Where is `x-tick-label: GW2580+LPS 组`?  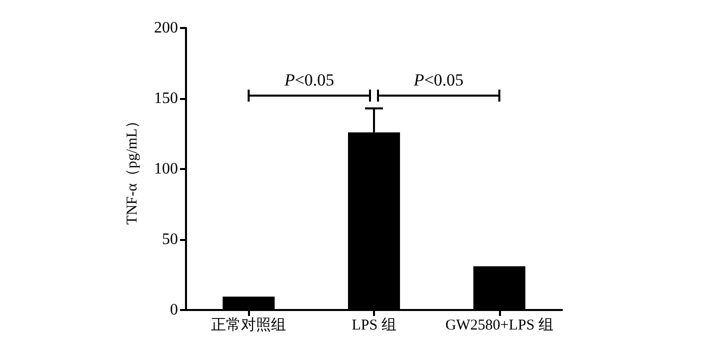
x-tick-label: GW2580+LPS 组 is located at coordinates (499, 325).